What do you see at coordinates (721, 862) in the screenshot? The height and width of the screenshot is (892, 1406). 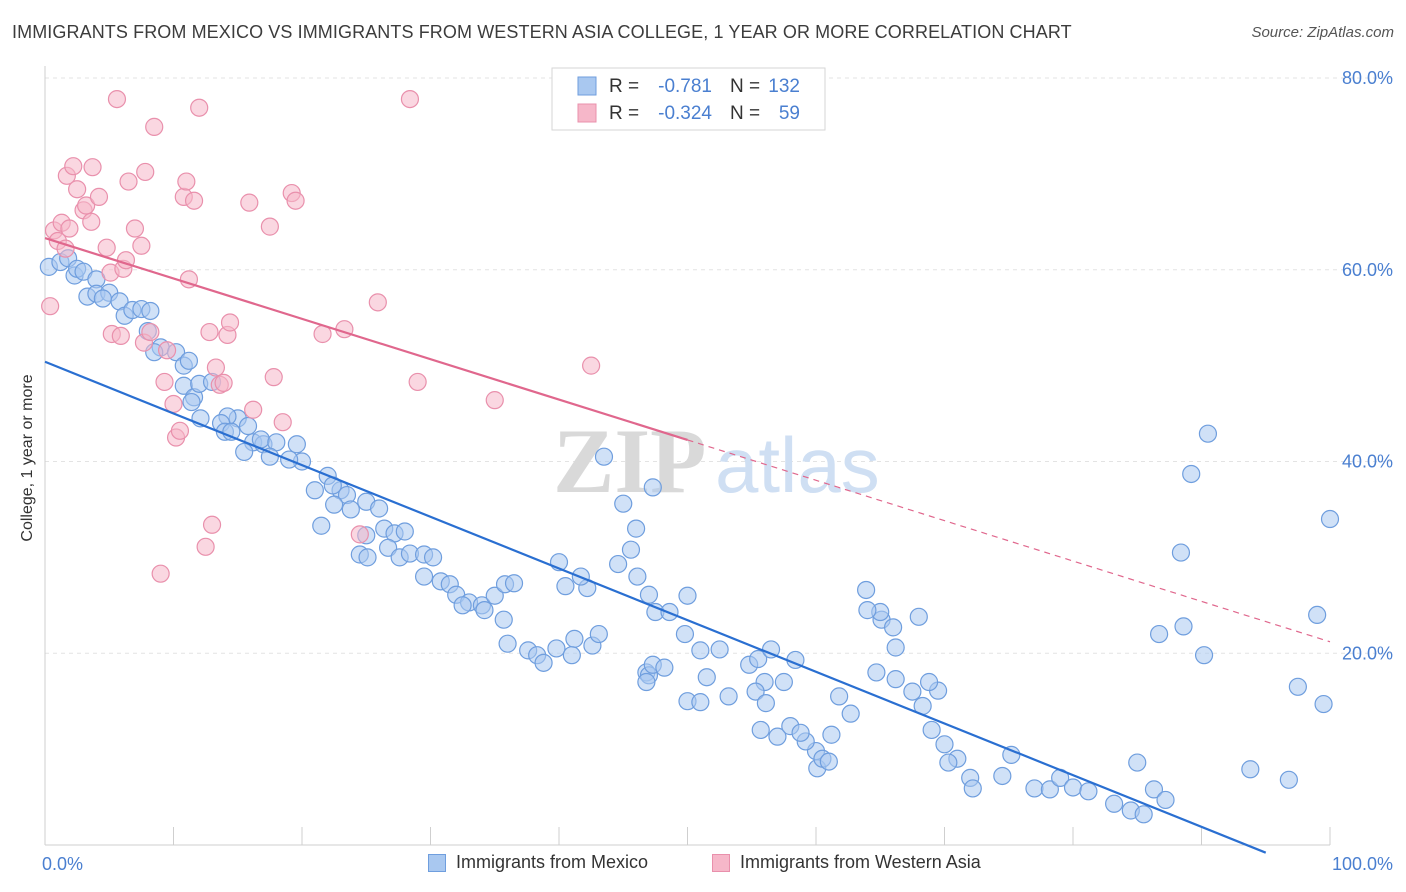 I see `legend-swatch-western-asia` at bounding box center [721, 862].